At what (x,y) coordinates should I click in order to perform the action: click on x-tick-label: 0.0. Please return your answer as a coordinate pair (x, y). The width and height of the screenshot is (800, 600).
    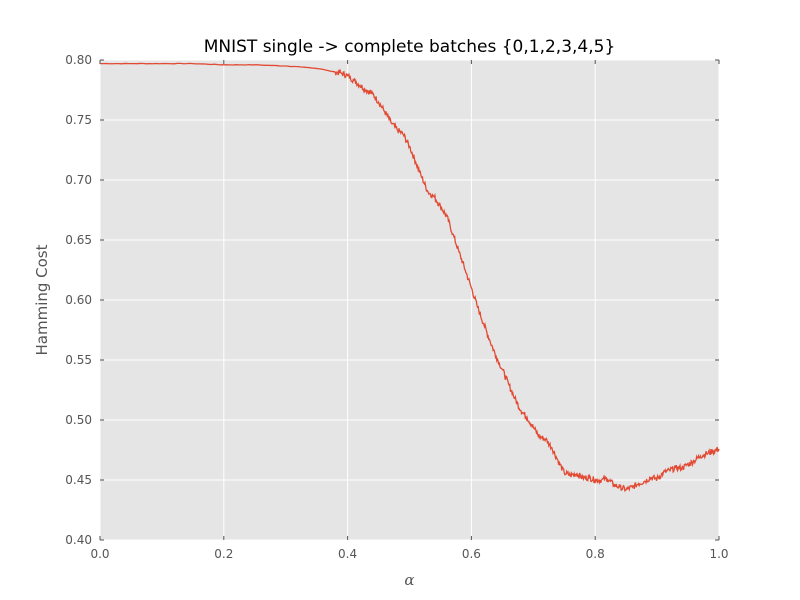
    Looking at the image, I should click on (99, 554).